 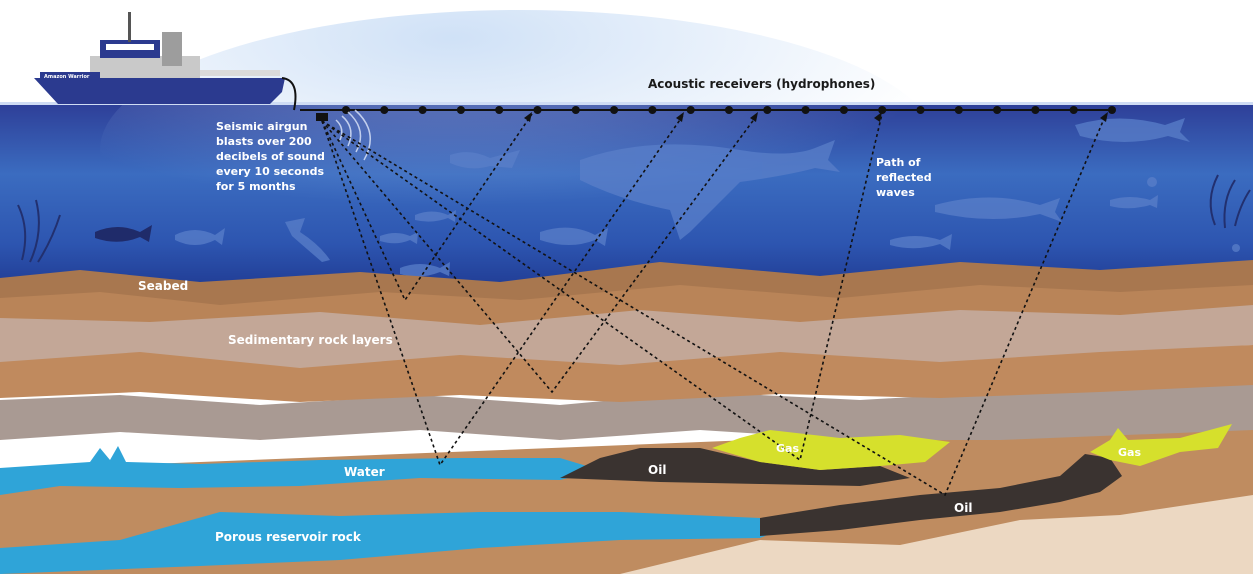 What do you see at coordinates (240, 73) in the screenshot?
I see `ship-deck-rail` at bounding box center [240, 73].